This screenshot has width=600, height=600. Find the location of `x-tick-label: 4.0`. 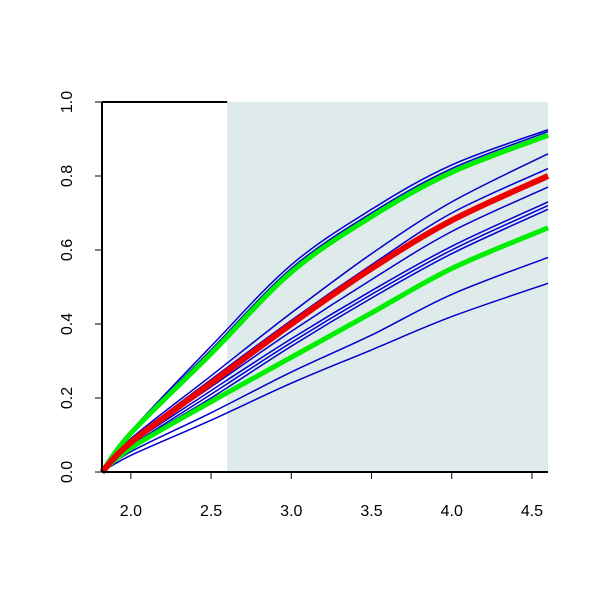

x-tick-label: 4.0 is located at coordinates (452, 511).